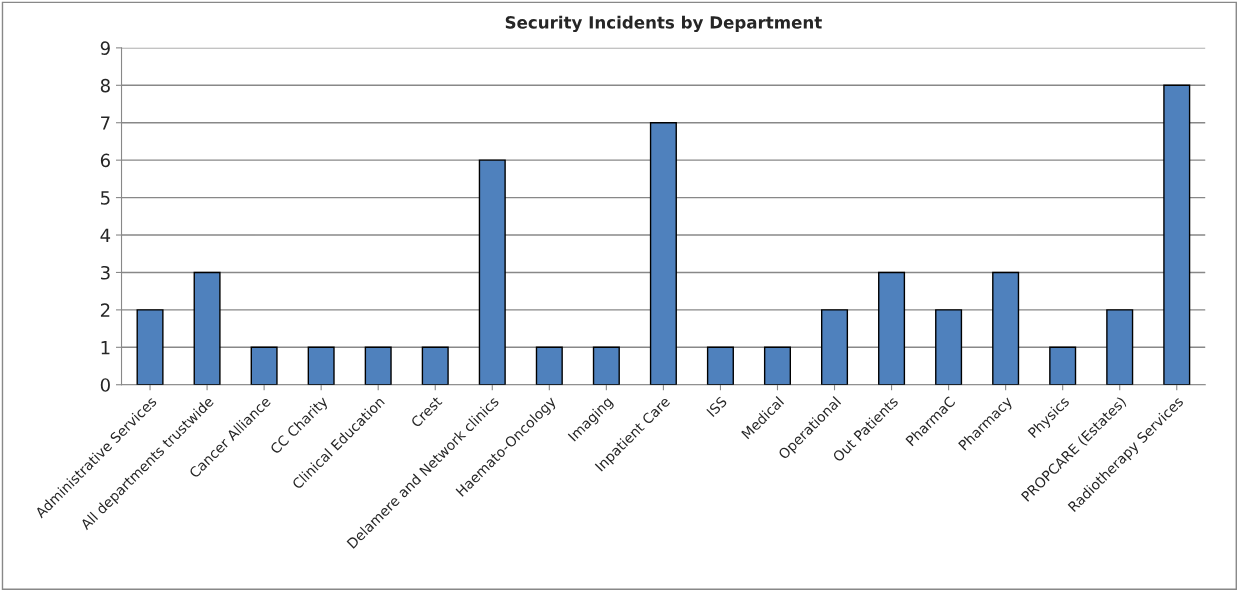  I want to click on y-tick-label: 9, so click(105, 48).